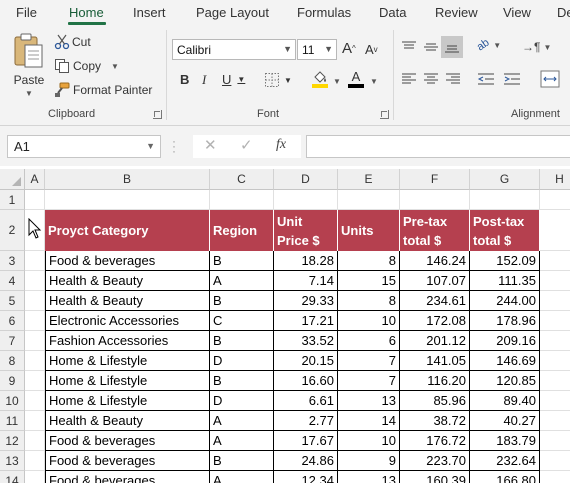 Image resolution: width=570 pixels, height=483 pixels. What do you see at coordinates (127, 321) in the screenshot?
I see `table-cell: Electronic Accessories` at bounding box center [127, 321].